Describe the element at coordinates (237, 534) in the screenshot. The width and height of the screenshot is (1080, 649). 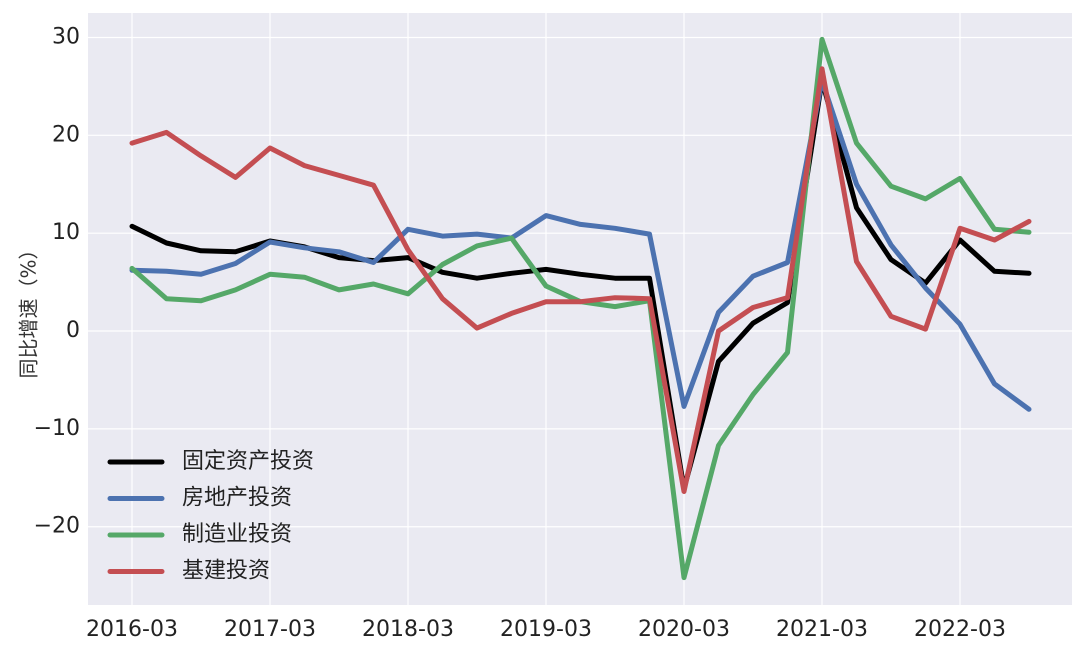
I see `legend-label: 制造业投资` at that location.